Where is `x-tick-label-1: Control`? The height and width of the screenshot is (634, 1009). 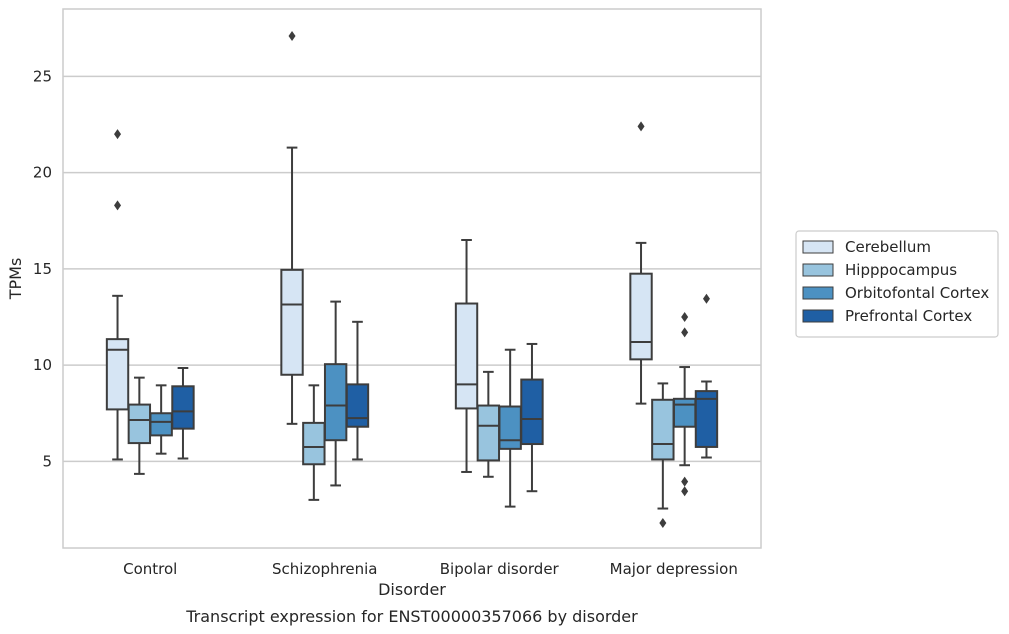 x-tick-label-1: Control is located at coordinates (150, 569).